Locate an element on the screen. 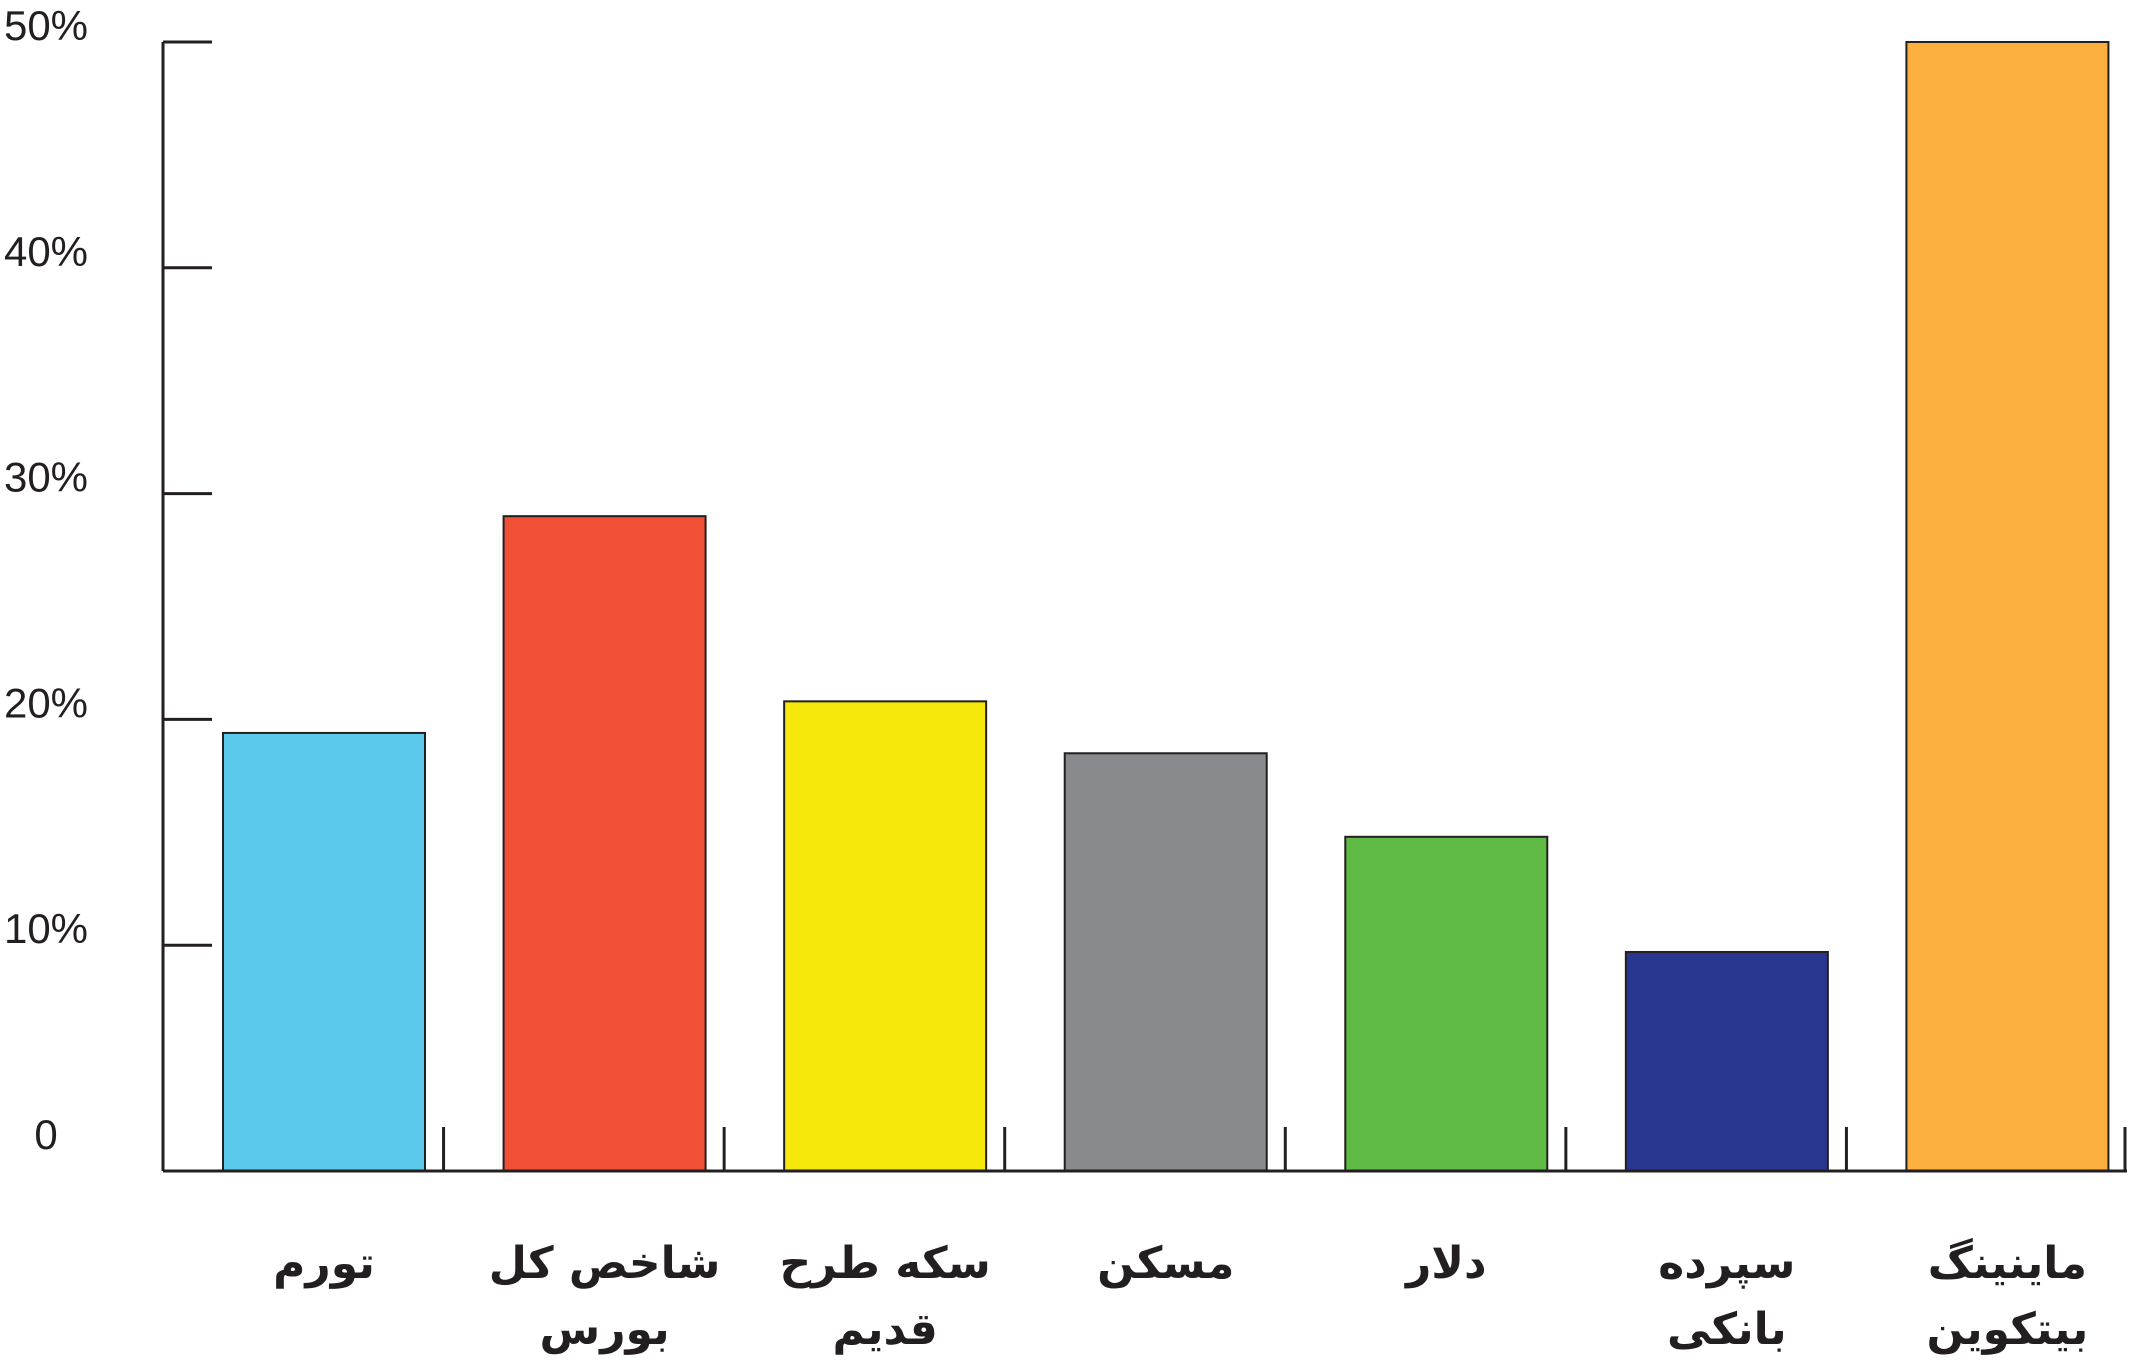 The image size is (2131, 1366). category-label-7-line-2: بیتکوین is located at coordinates (2008, 1329).